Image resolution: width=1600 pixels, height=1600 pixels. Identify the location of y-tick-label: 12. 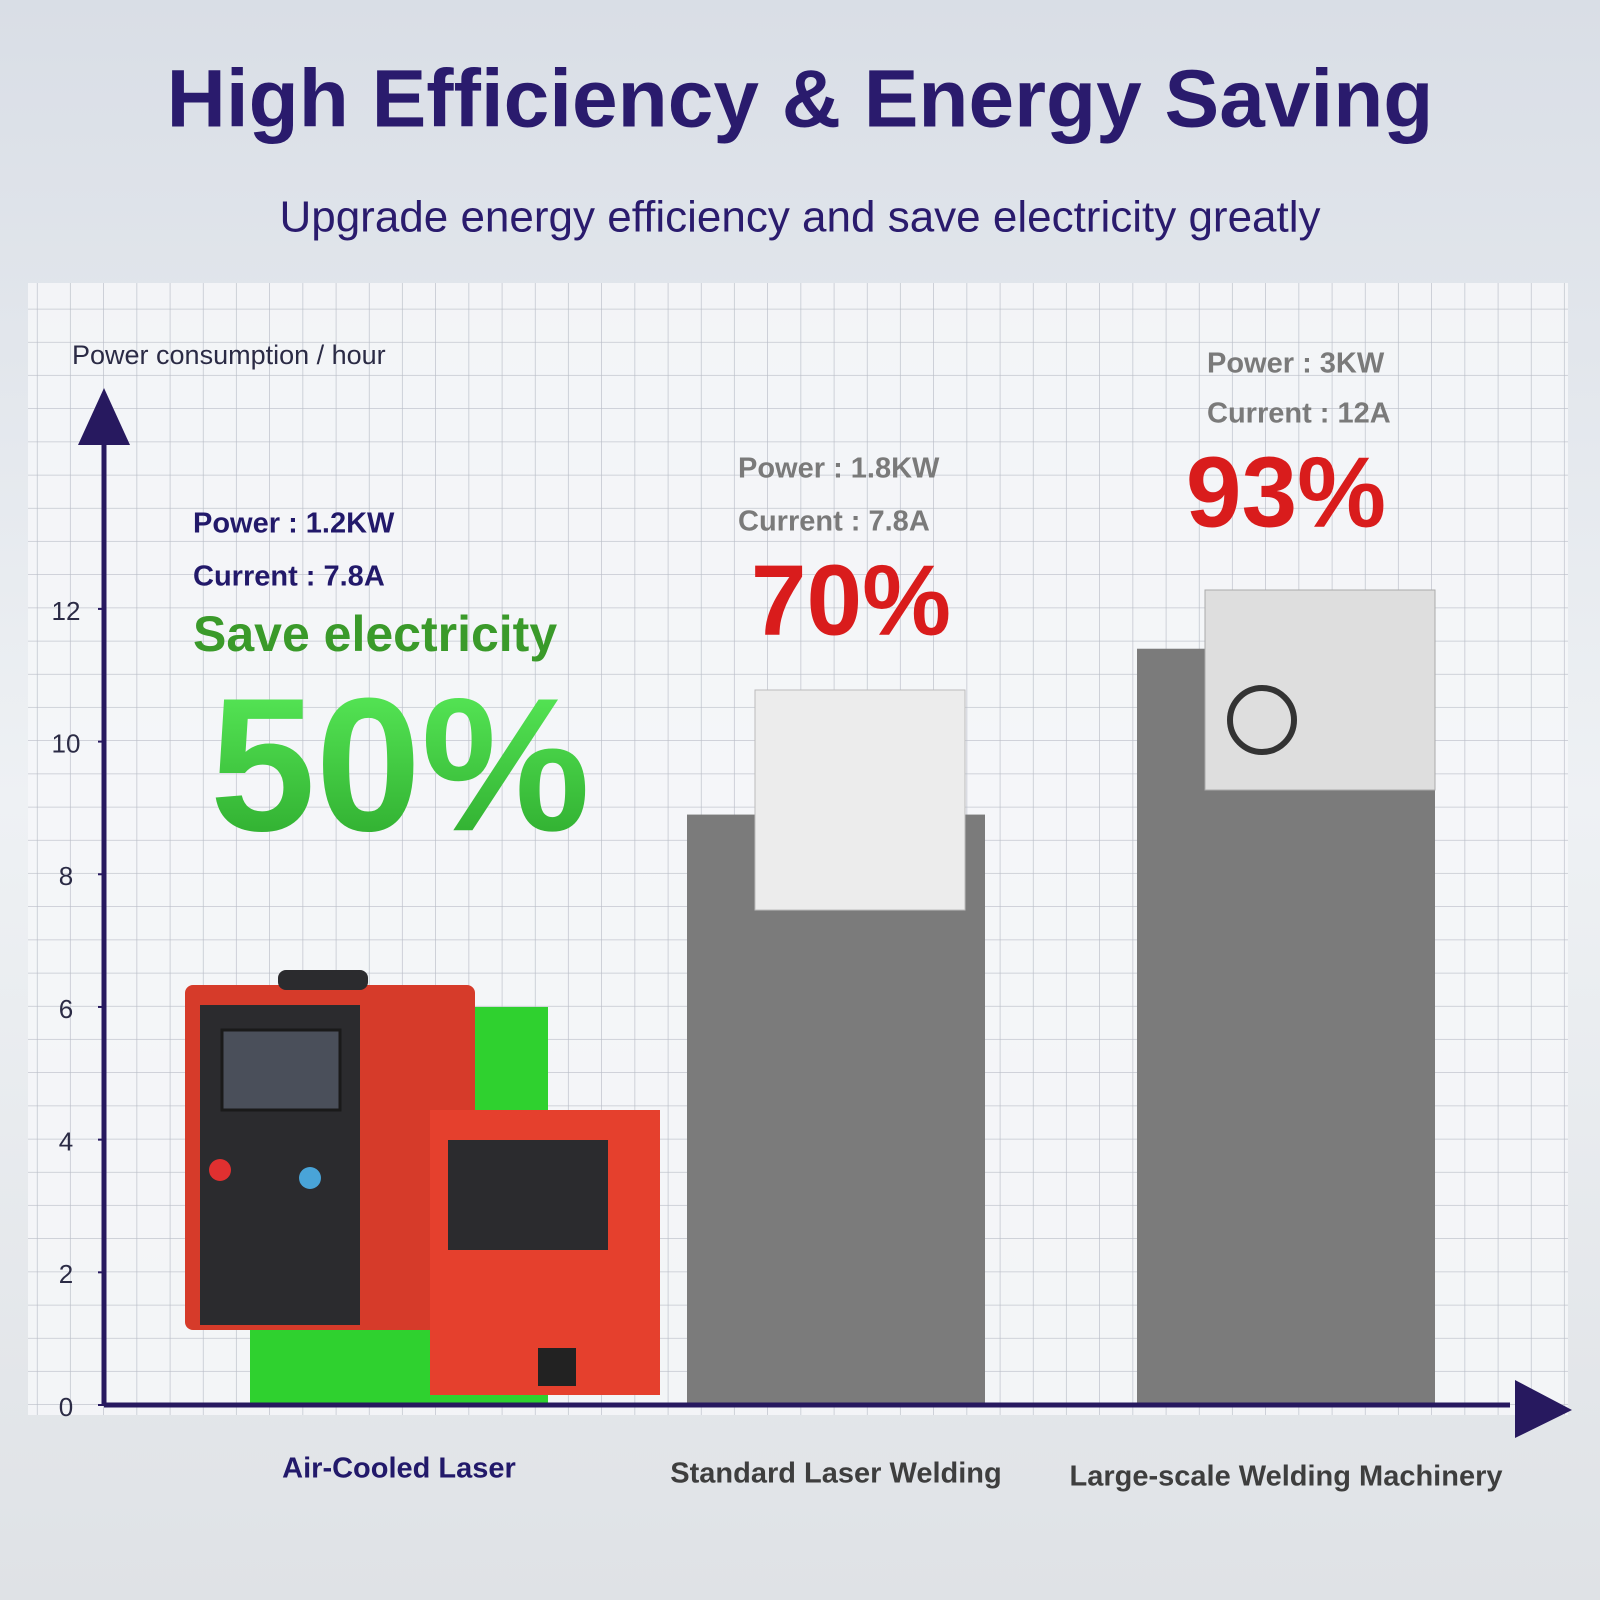
(66, 611).